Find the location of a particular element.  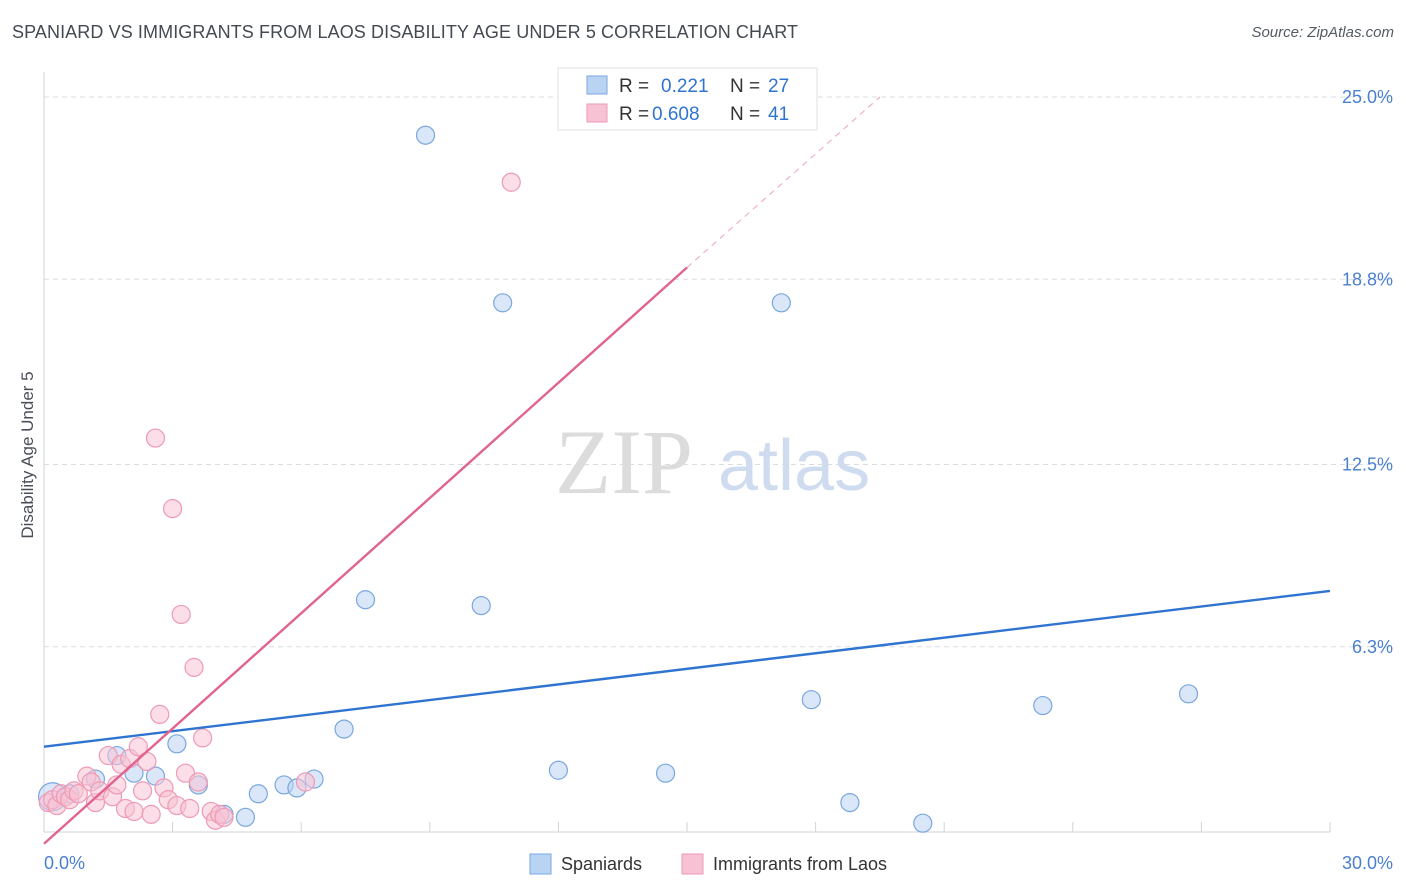

y-axis-label: Disability Age Under 5 is located at coordinates (27, 454).